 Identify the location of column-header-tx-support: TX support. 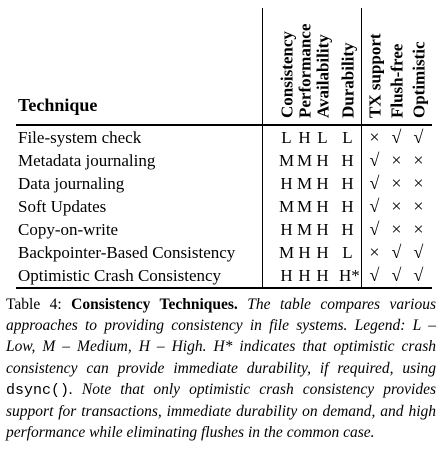
(374, 75).